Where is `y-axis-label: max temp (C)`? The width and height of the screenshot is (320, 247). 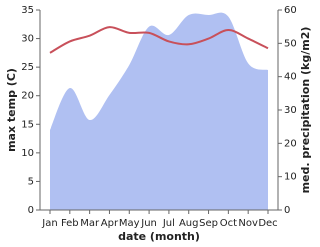
y-axis-label: max temp (C) is located at coordinates (11, 110).